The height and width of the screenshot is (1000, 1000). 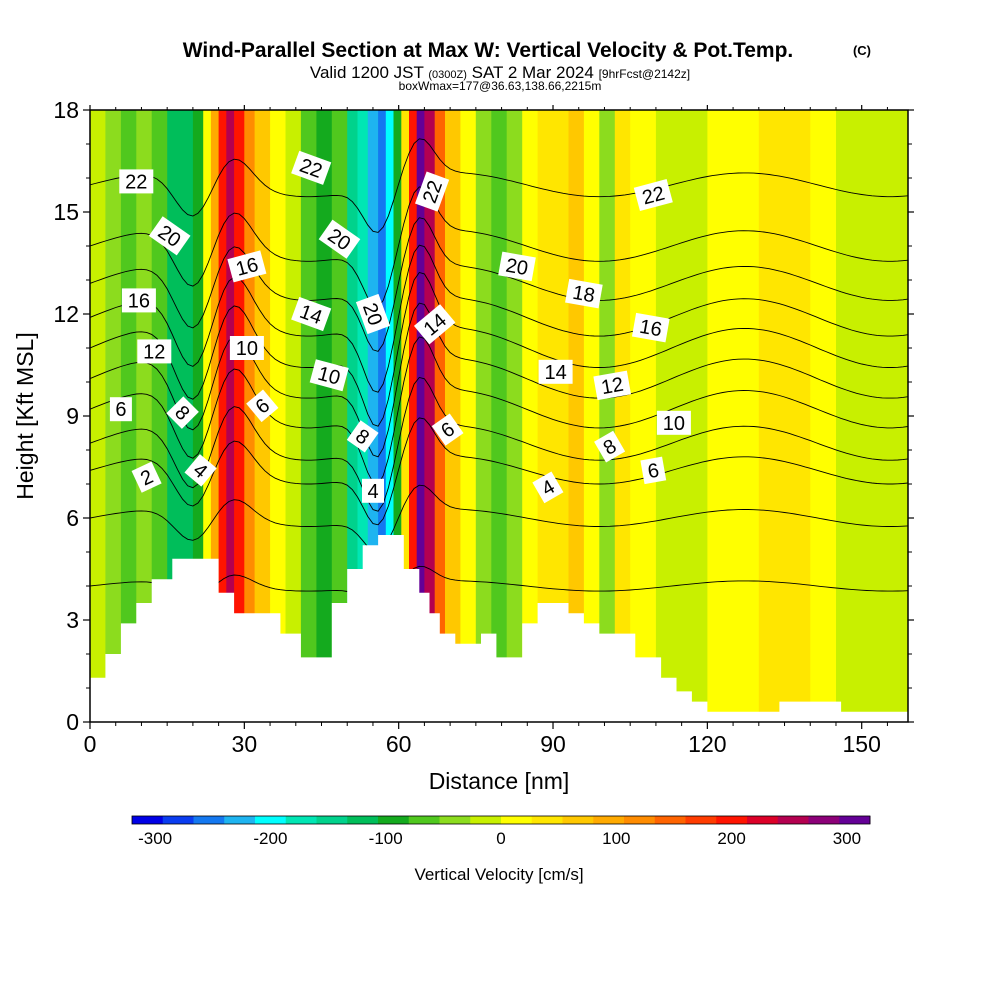 I want to click on x-tick-label: 0, so click(x=90, y=744).